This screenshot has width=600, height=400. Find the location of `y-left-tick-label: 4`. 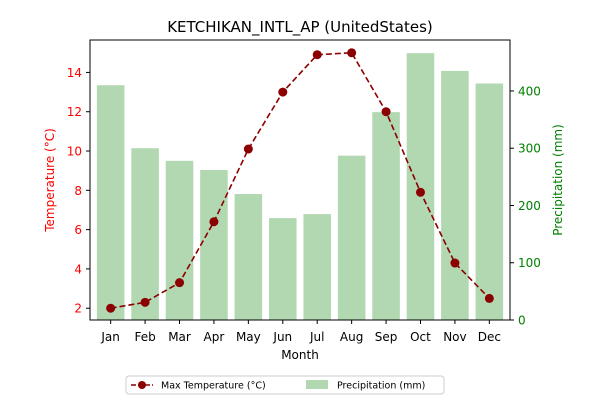

y-left-tick-label: 4 is located at coordinates (78, 269).